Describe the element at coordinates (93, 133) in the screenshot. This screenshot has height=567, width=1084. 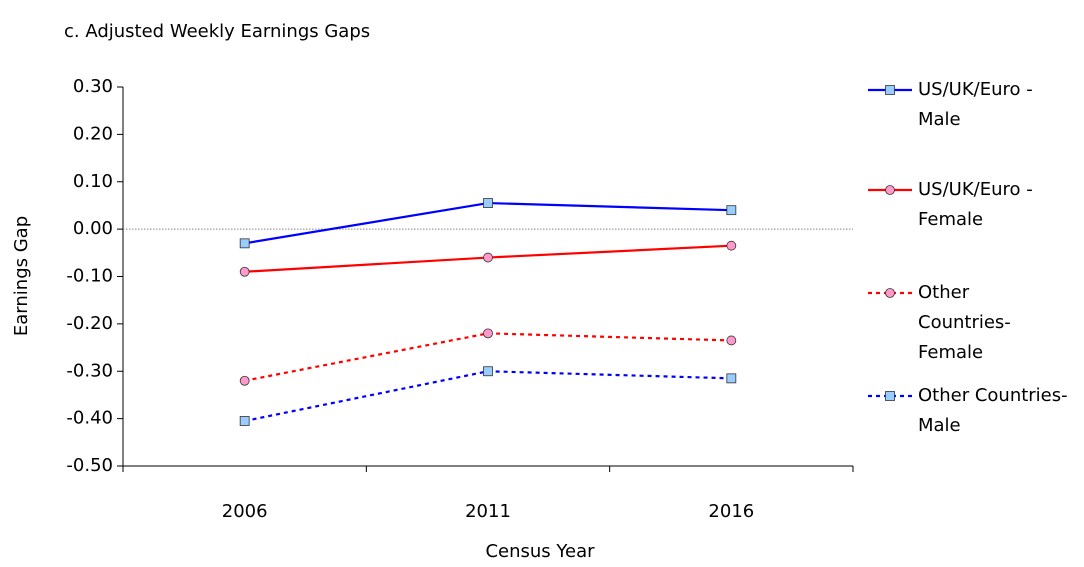
I see `y-tick-label: 0.20` at that location.